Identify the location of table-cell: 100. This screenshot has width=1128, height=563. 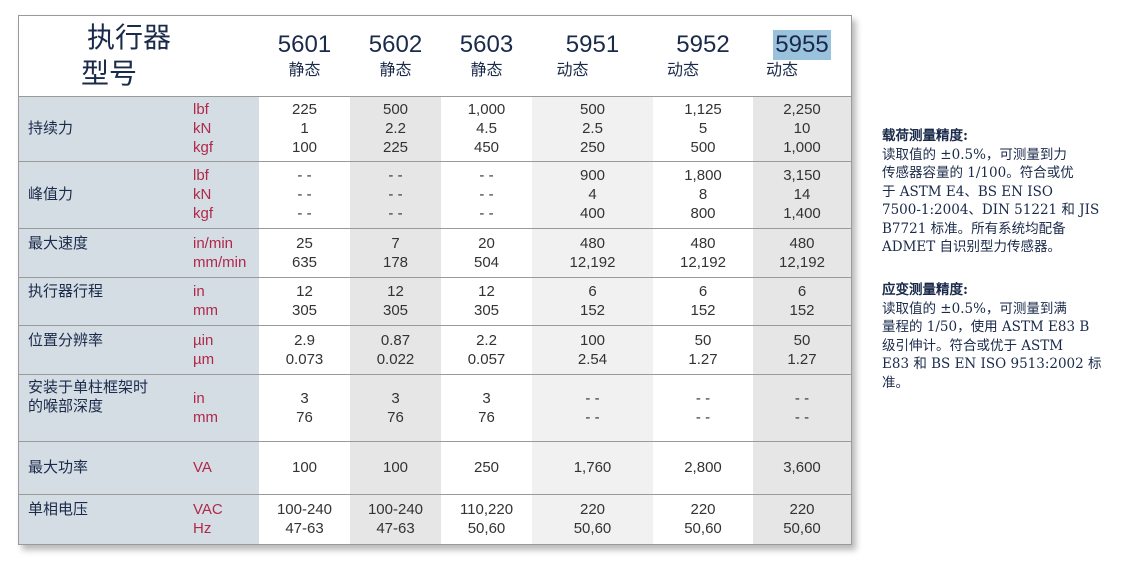
(304, 467).